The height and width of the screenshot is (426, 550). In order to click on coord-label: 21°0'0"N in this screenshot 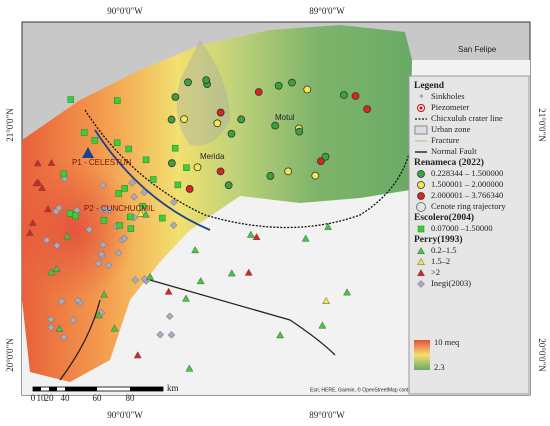, I will do `click(10, 125)`.